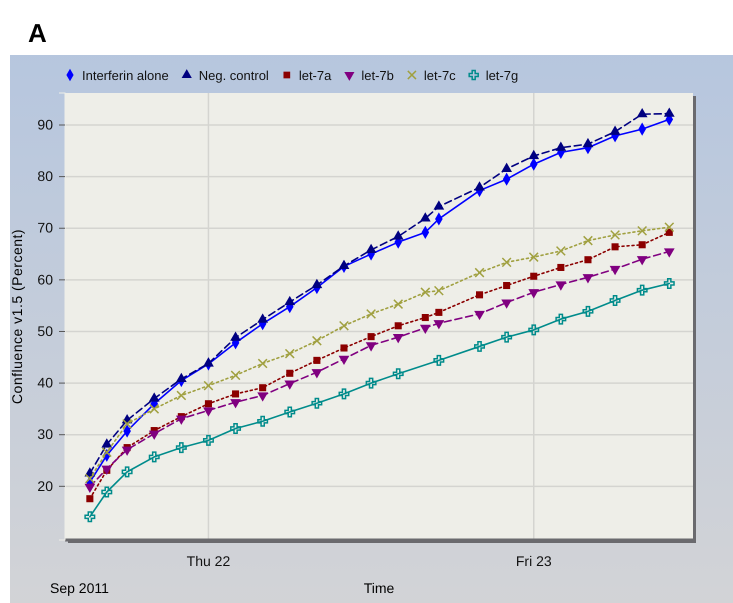 The width and height of the screenshot is (733, 603). I want to click on y-tick-label: 60, so click(45, 279).